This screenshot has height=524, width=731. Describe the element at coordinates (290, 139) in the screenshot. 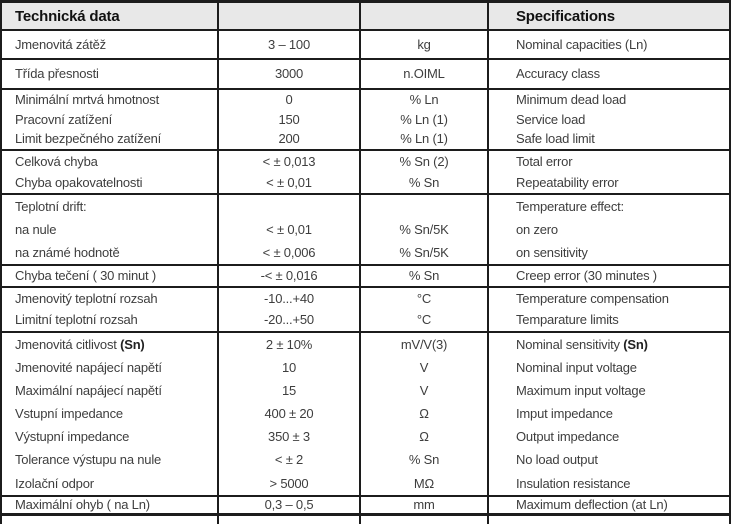

I see `value-cell: 200` at that location.